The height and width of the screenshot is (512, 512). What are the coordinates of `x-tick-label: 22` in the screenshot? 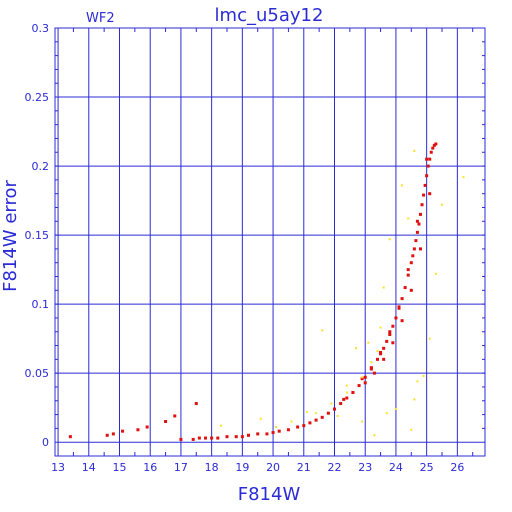 It's located at (335, 467).